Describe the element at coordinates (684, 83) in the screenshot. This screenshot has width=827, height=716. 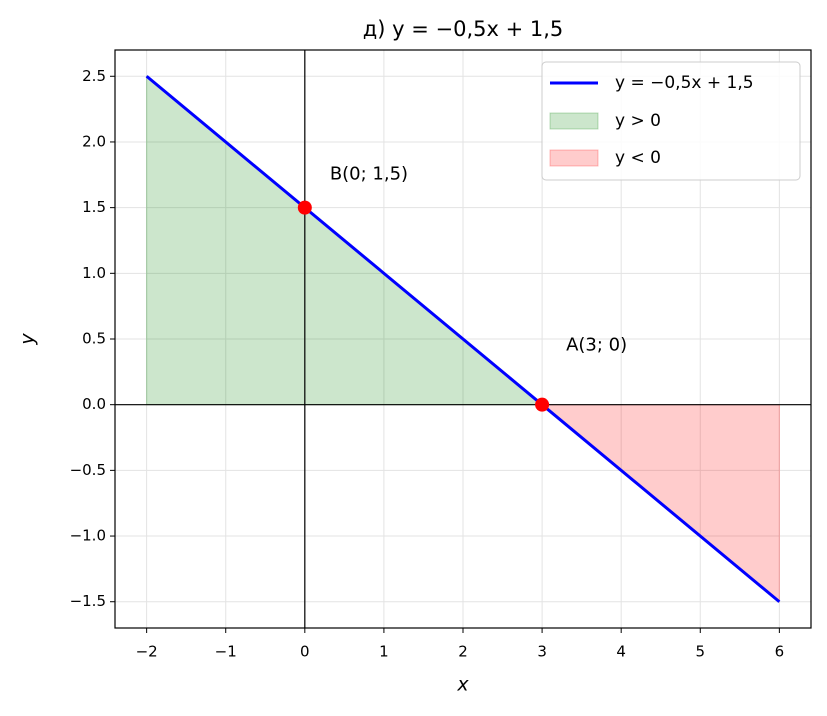
I see `legend-label: y = −0,5x + 1,5` at that location.